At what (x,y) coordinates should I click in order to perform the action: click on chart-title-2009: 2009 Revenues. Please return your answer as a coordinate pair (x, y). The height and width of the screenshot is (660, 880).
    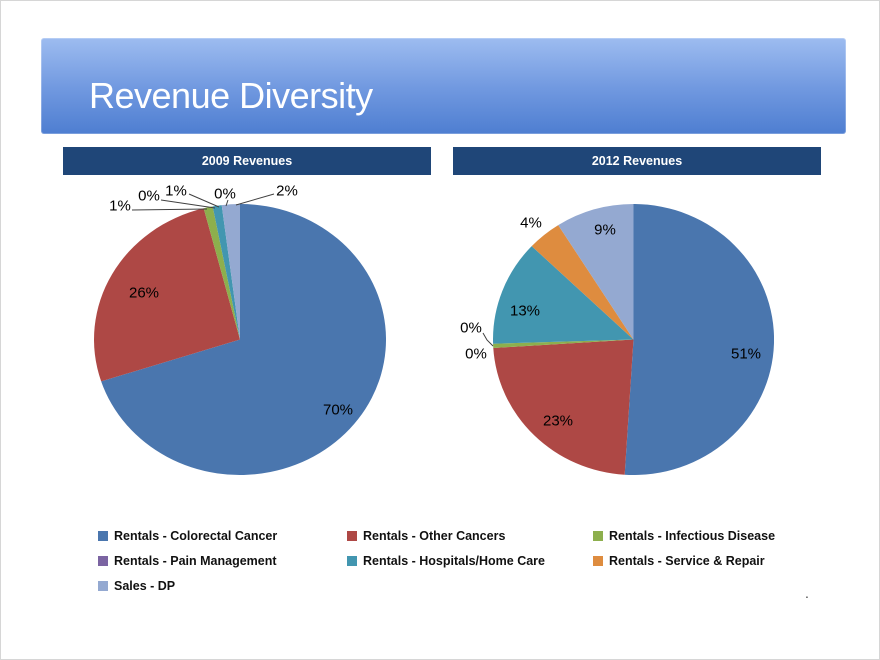
    Looking at the image, I should click on (247, 161).